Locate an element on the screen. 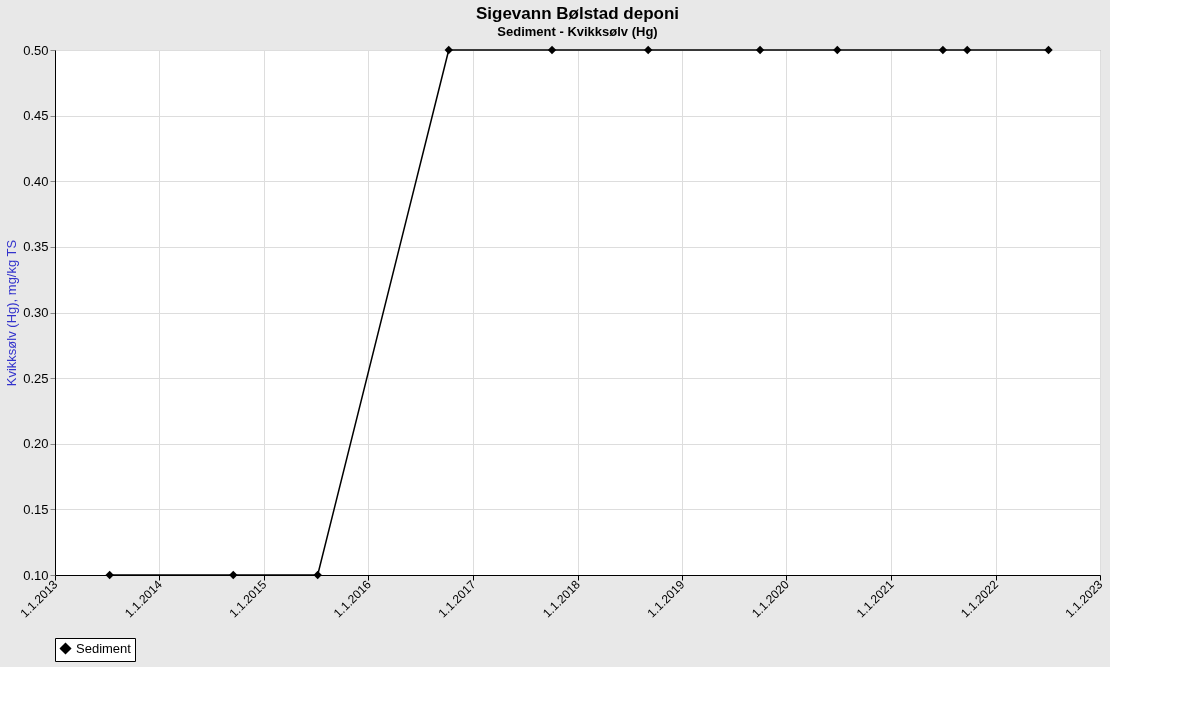 The image size is (1203, 715). y-tick-label: 0.50 is located at coordinates (36, 50).